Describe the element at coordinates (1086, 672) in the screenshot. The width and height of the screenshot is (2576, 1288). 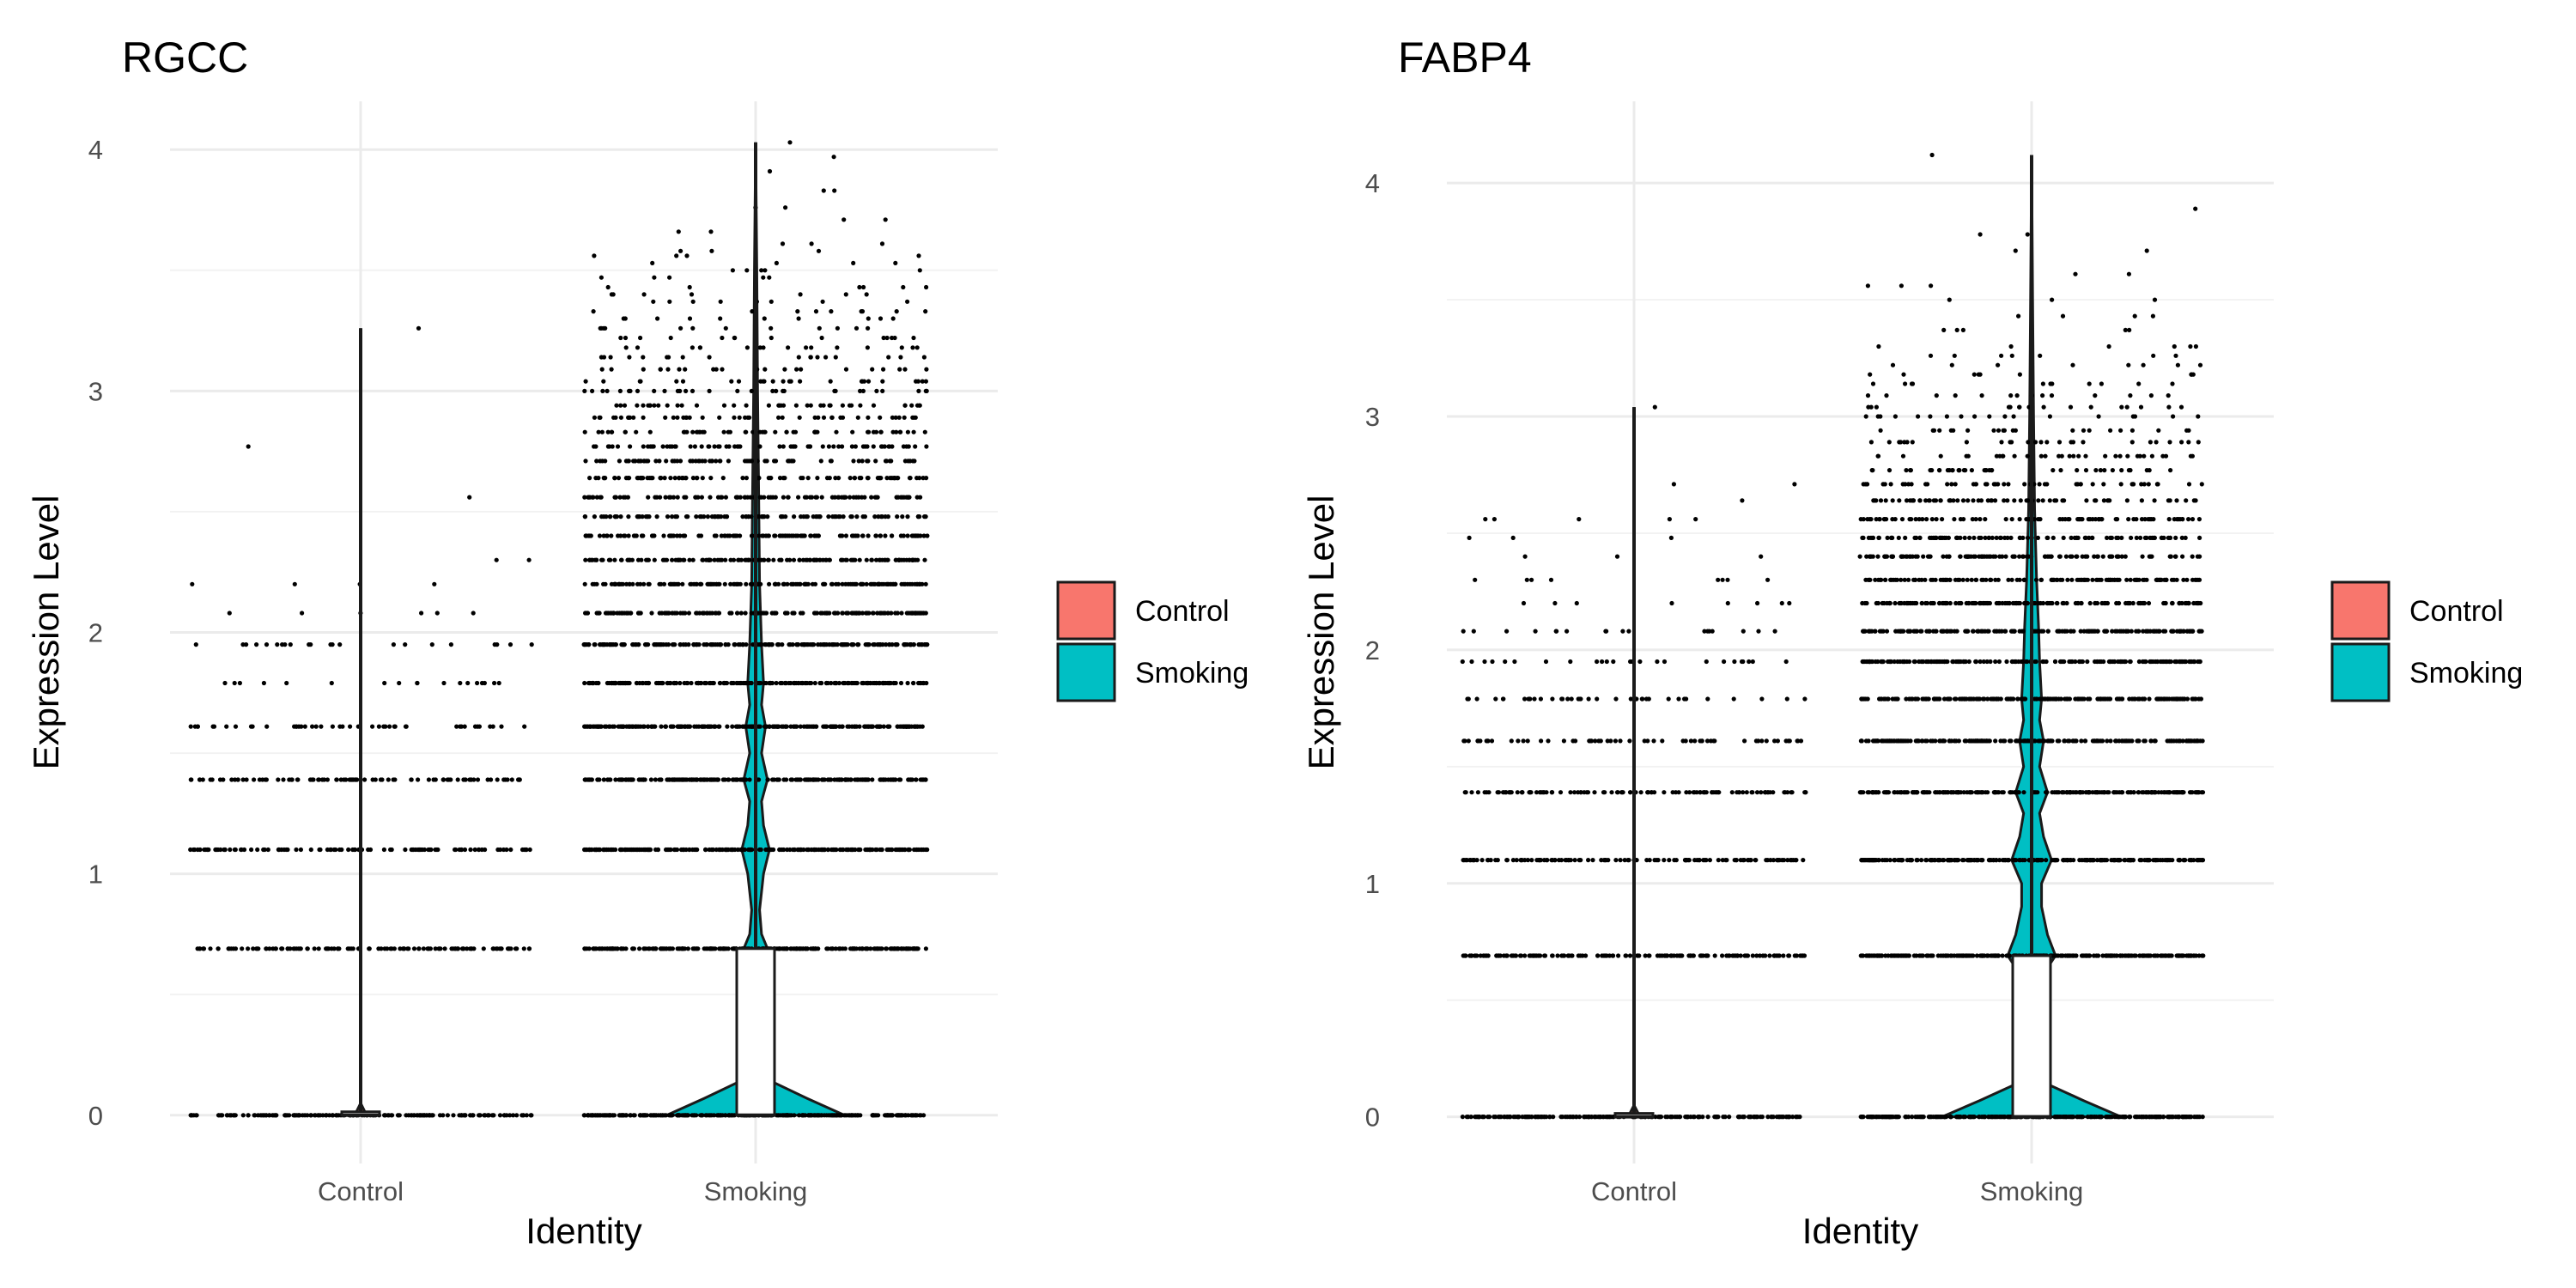
I see `legend-key-smoking` at that location.